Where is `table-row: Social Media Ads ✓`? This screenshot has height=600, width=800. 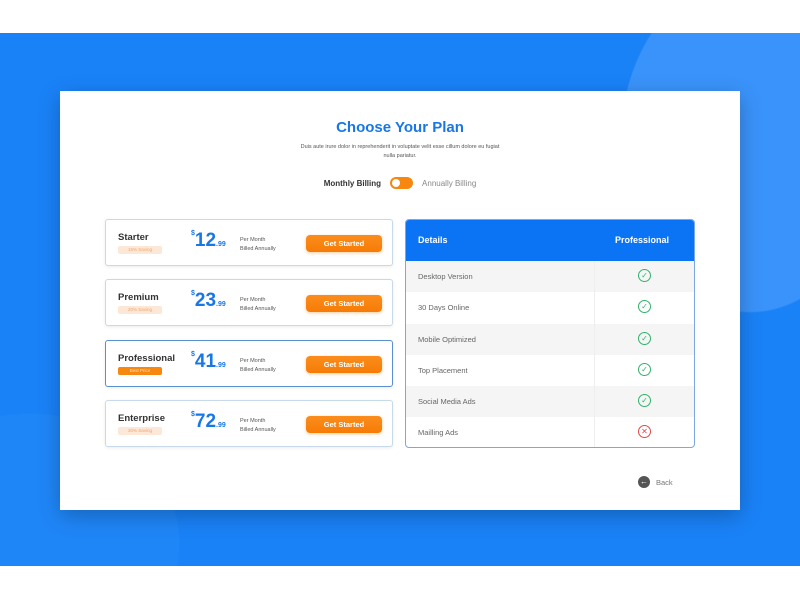
table-row: Social Media Ads ✓ is located at coordinates (550, 402).